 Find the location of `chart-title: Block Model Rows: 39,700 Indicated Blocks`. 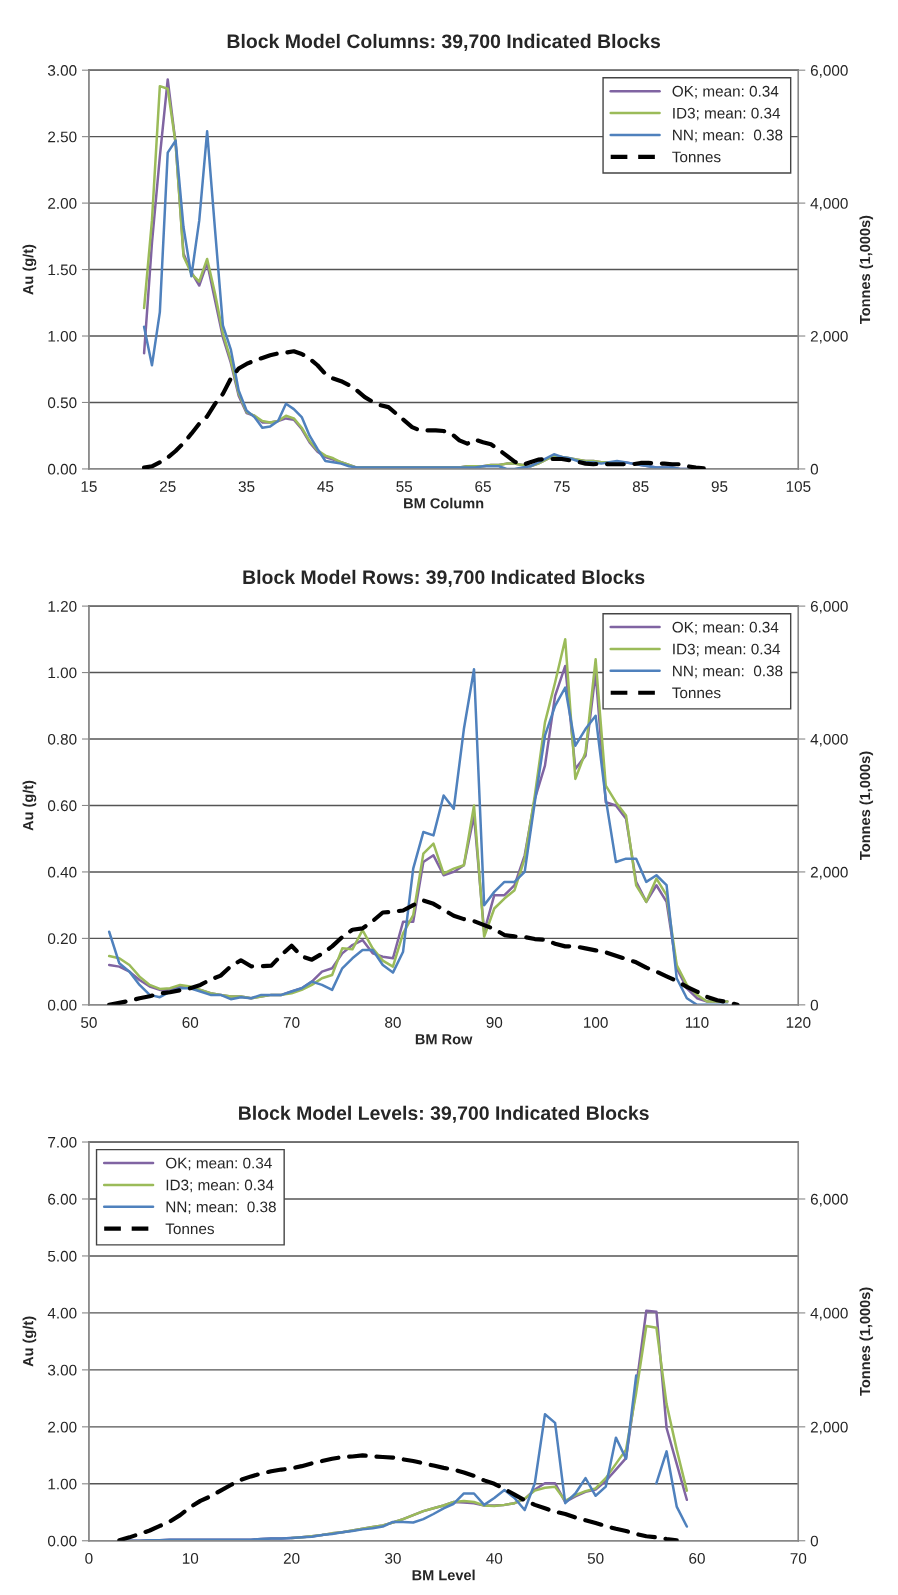

chart-title: Block Model Rows: 39,700 Indicated Blocks is located at coordinates (444, 578).